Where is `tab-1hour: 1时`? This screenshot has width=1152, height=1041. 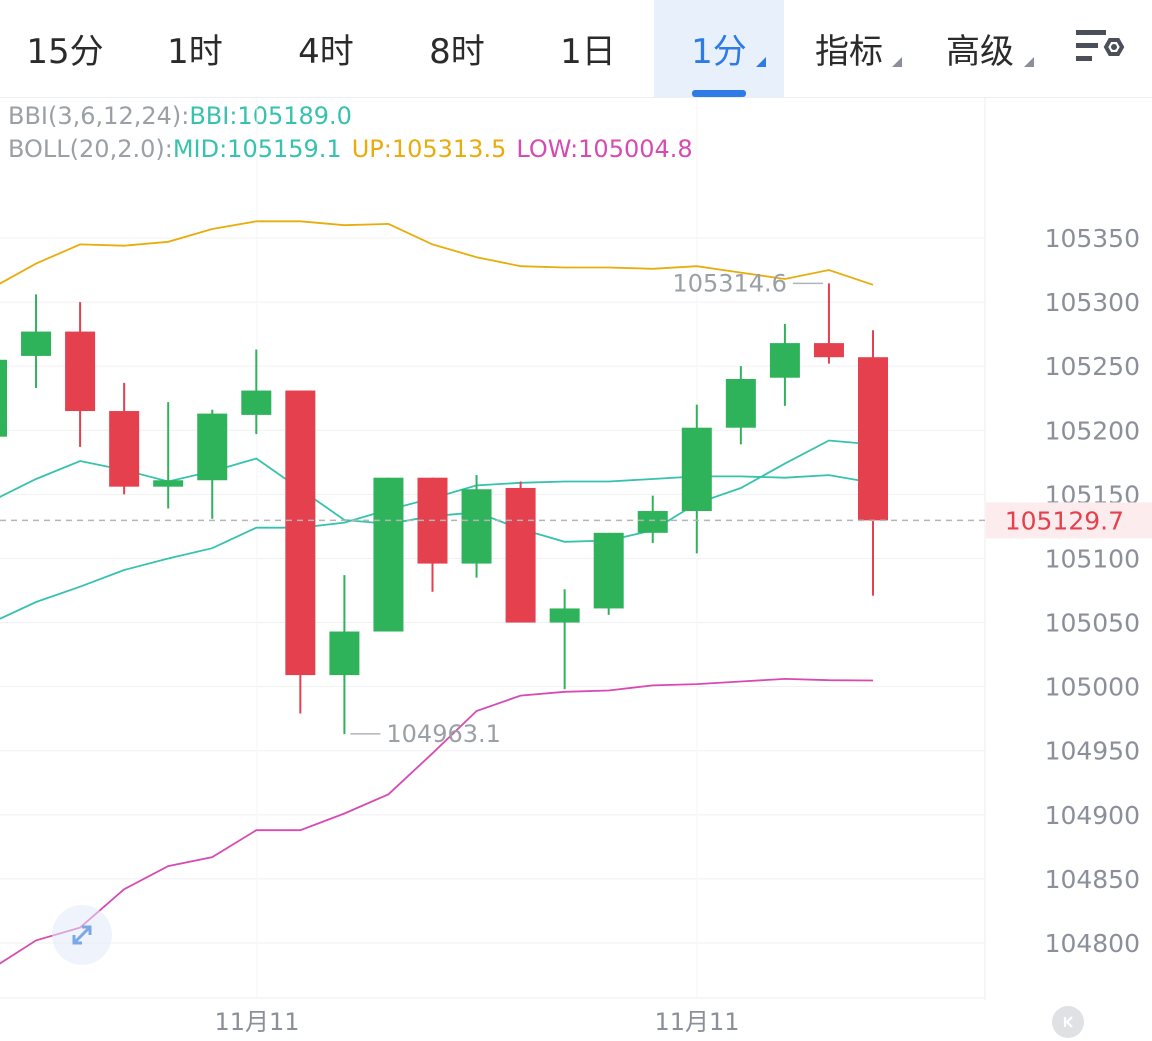
tab-1hour: 1时 is located at coordinates (195, 48).